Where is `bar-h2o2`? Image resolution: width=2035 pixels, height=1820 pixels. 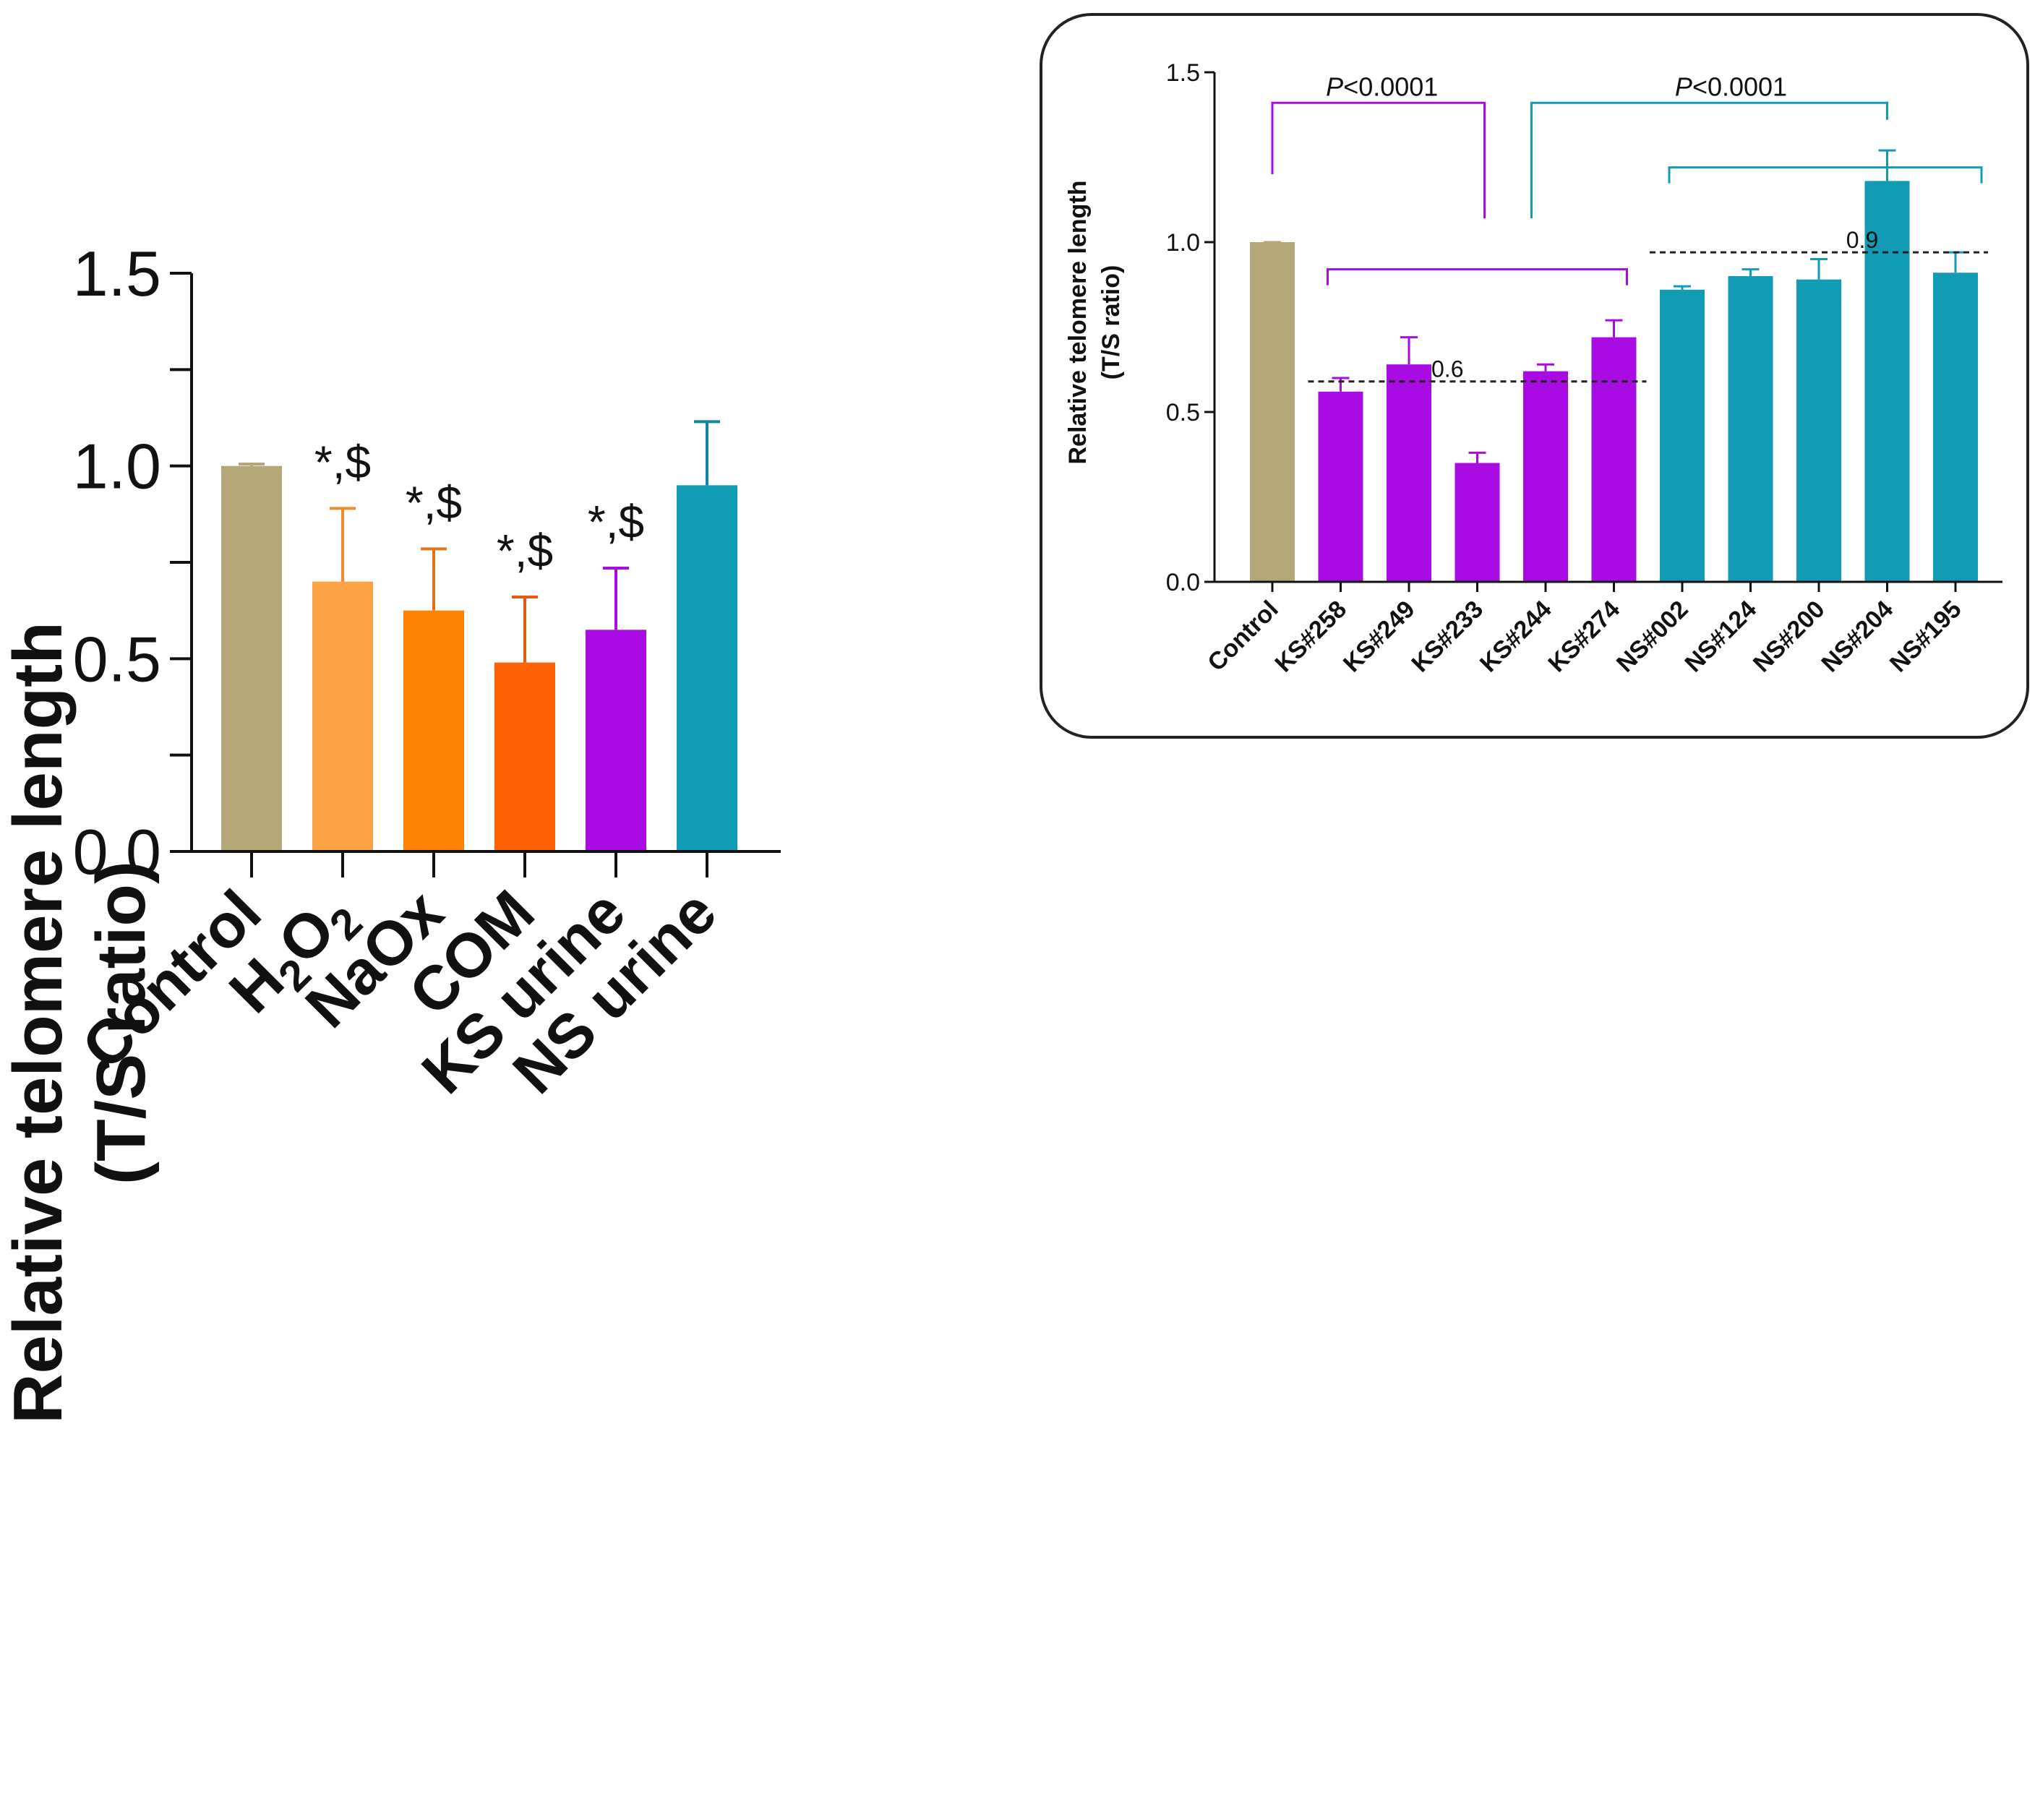
bar-h2o2 is located at coordinates (342, 716).